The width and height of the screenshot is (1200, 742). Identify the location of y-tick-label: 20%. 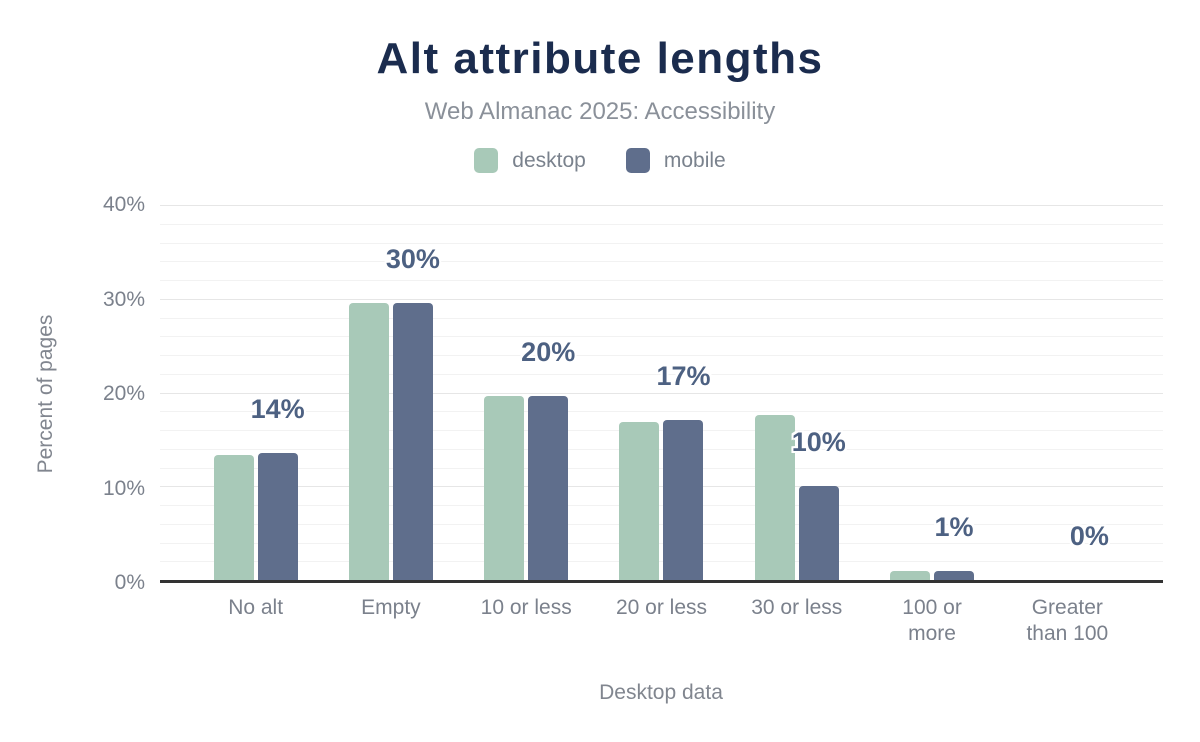
(123, 393).